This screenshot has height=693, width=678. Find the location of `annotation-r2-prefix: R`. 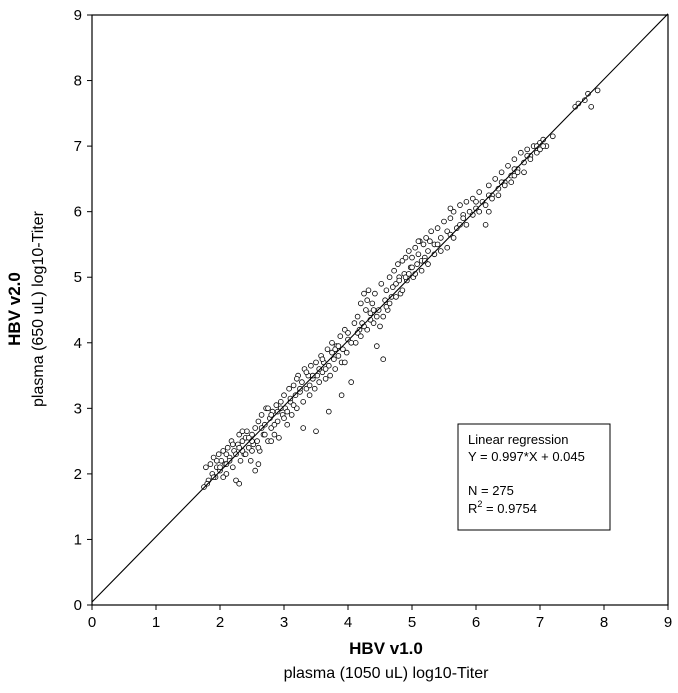

annotation-r2-prefix: R is located at coordinates (472, 508).